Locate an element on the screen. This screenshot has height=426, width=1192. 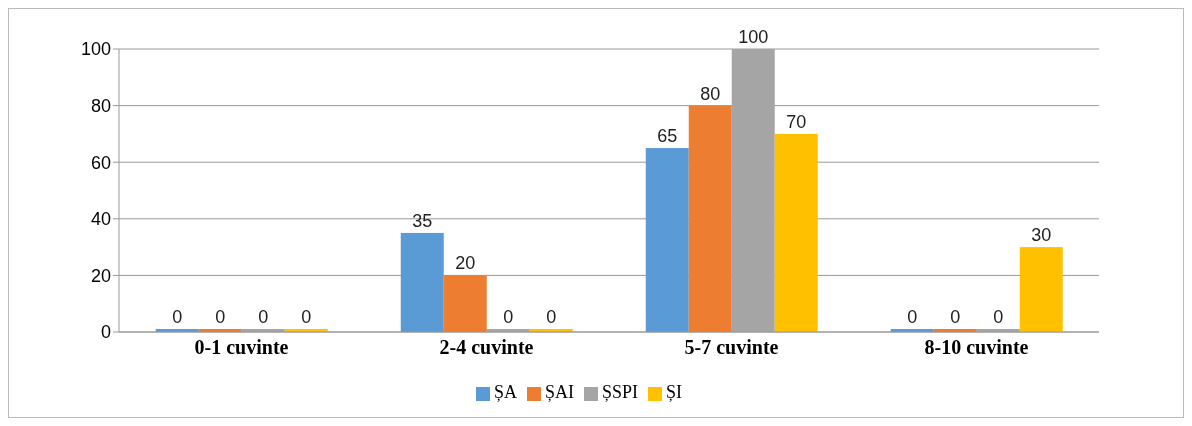
x-tick-label: 2-4 cuvinte is located at coordinates (486, 347).